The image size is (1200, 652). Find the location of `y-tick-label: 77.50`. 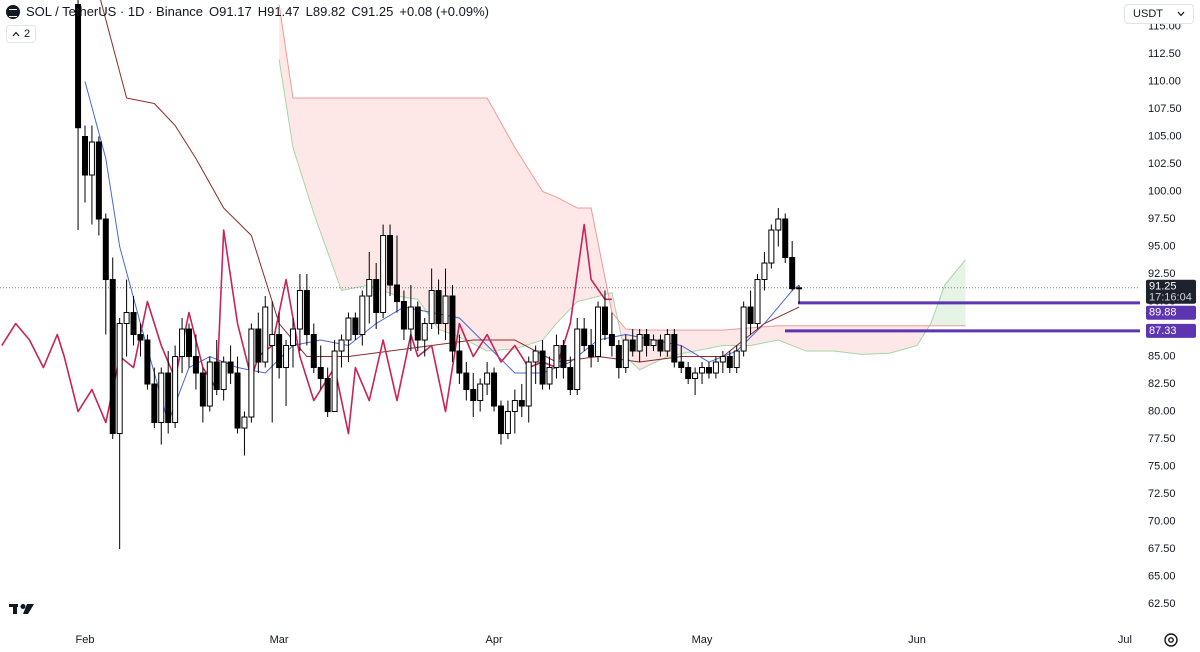

y-tick-label: 77.50 is located at coordinates (1162, 439).